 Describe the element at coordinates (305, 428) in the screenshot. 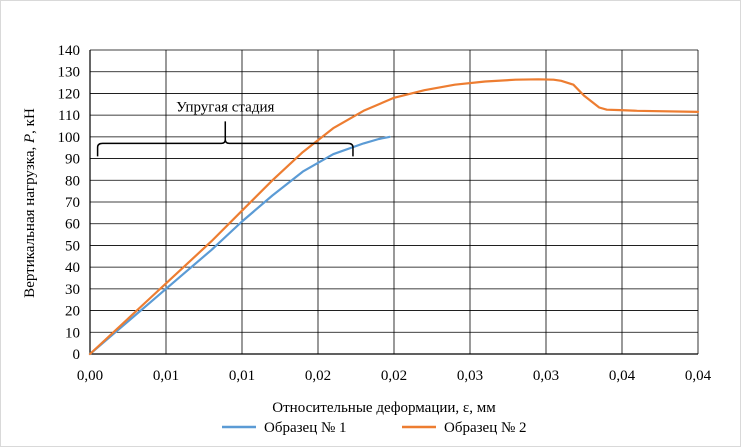

I see `legend-label: Образец № 1` at that location.